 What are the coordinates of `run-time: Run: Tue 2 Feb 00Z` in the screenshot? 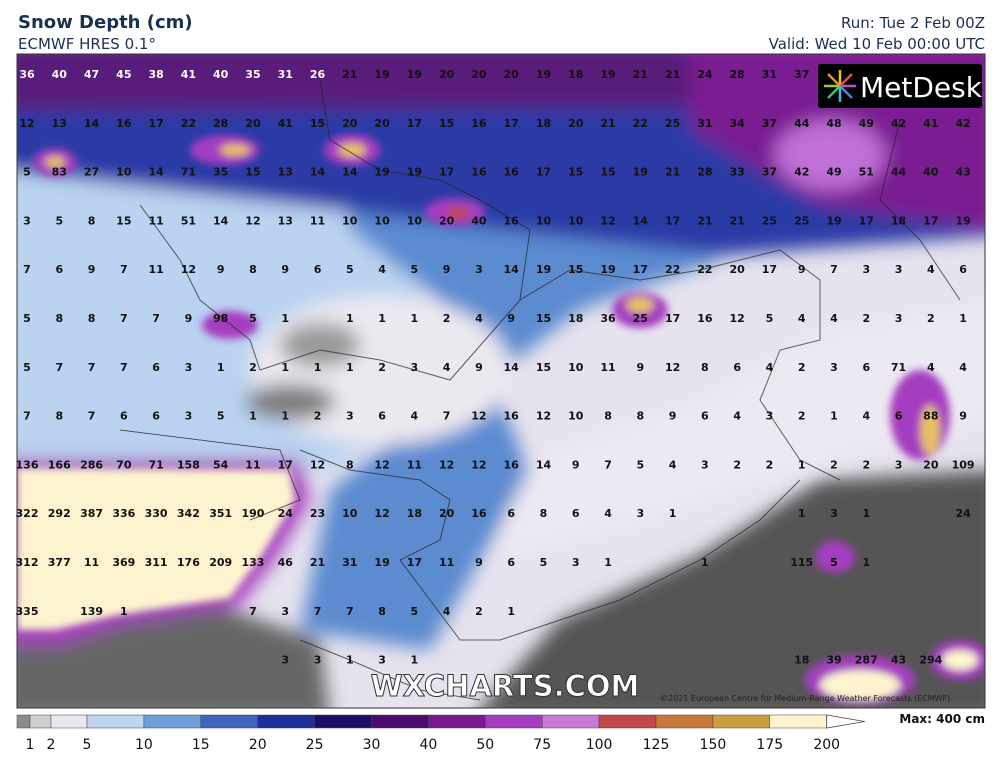 It's located at (913, 23).